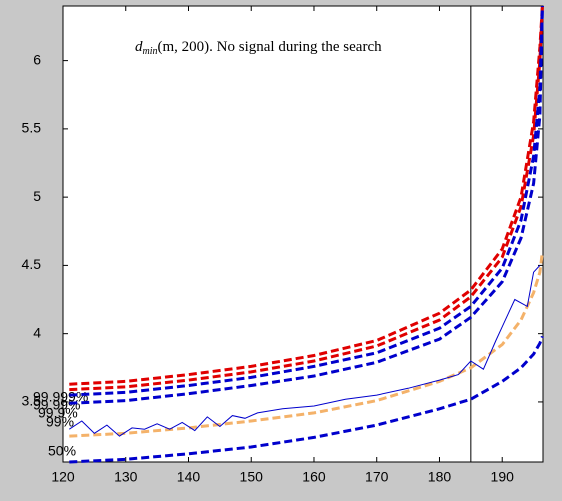 This screenshot has width=562, height=501. Describe the element at coordinates (503, 477) in the screenshot. I see `x-tick-label: 190` at that location.